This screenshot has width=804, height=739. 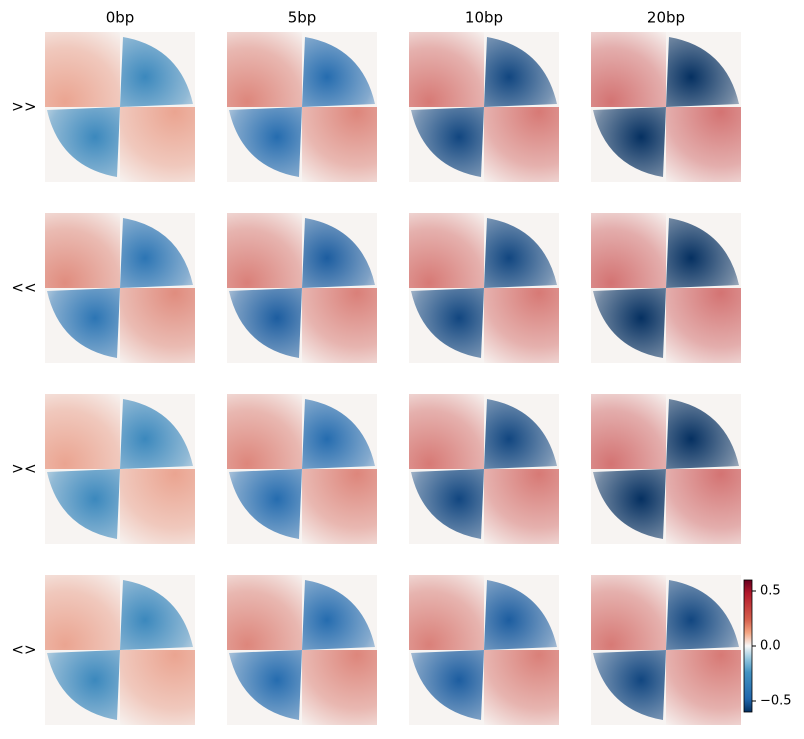 I want to click on column-label: 10bp, so click(x=484, y=18).